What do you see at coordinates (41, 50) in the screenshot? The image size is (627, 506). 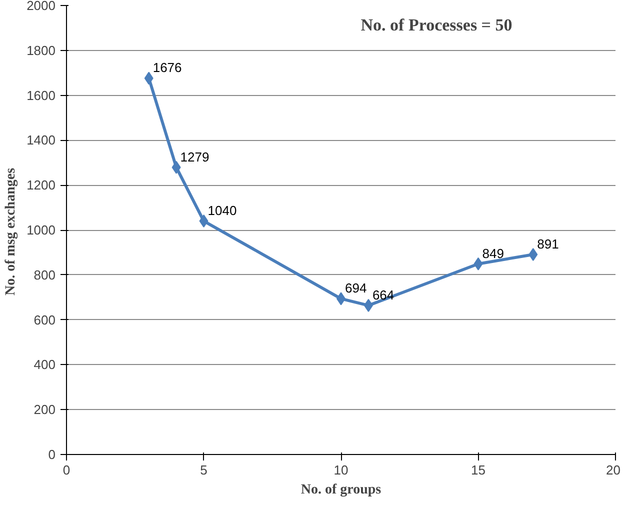 I see `y-tick-label: 1800` at bounding box center [41, 50].